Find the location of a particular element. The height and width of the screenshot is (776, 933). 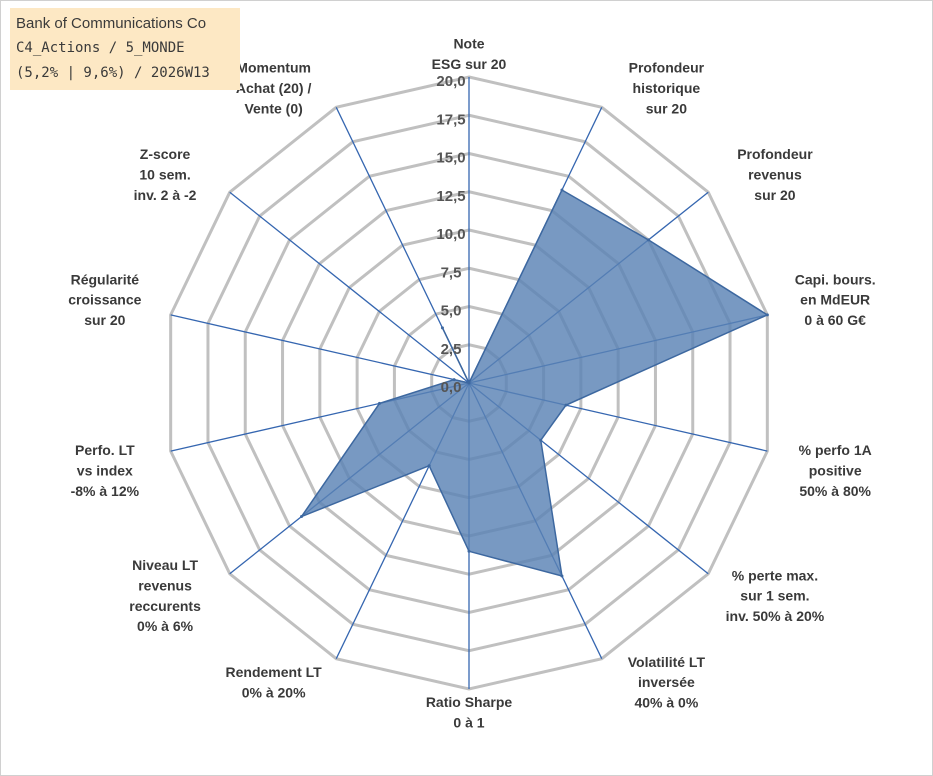

axis-label-4: % perfo 1A positive 50% à 80% is located at coordinates (835, 470).